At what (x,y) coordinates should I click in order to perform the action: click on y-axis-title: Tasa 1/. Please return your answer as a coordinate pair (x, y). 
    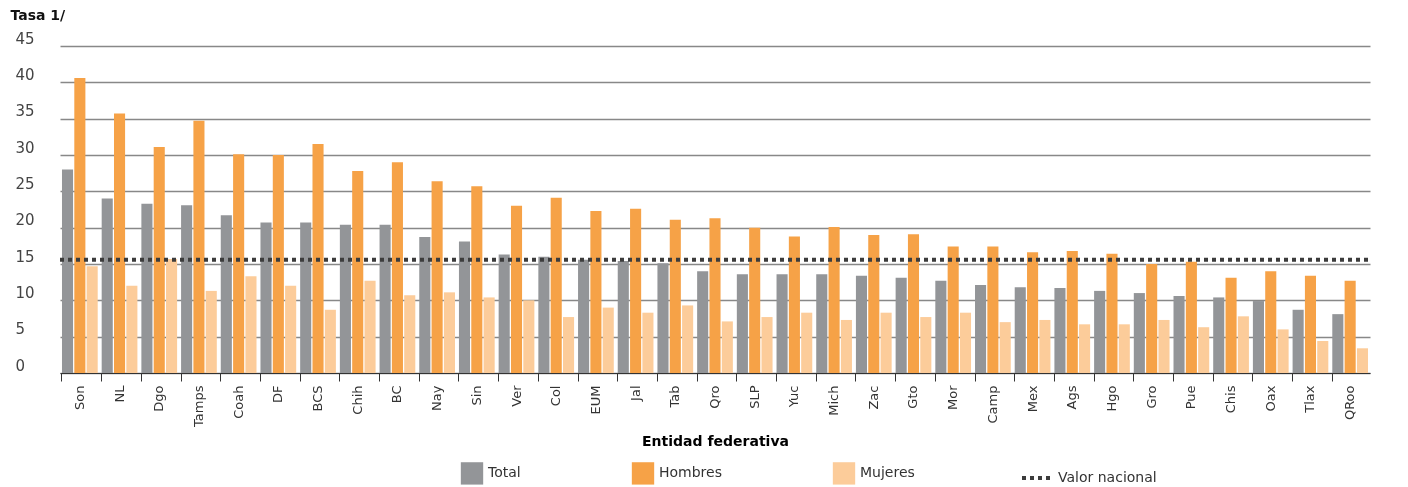
    Looking at the image, I should click on (38, 14).